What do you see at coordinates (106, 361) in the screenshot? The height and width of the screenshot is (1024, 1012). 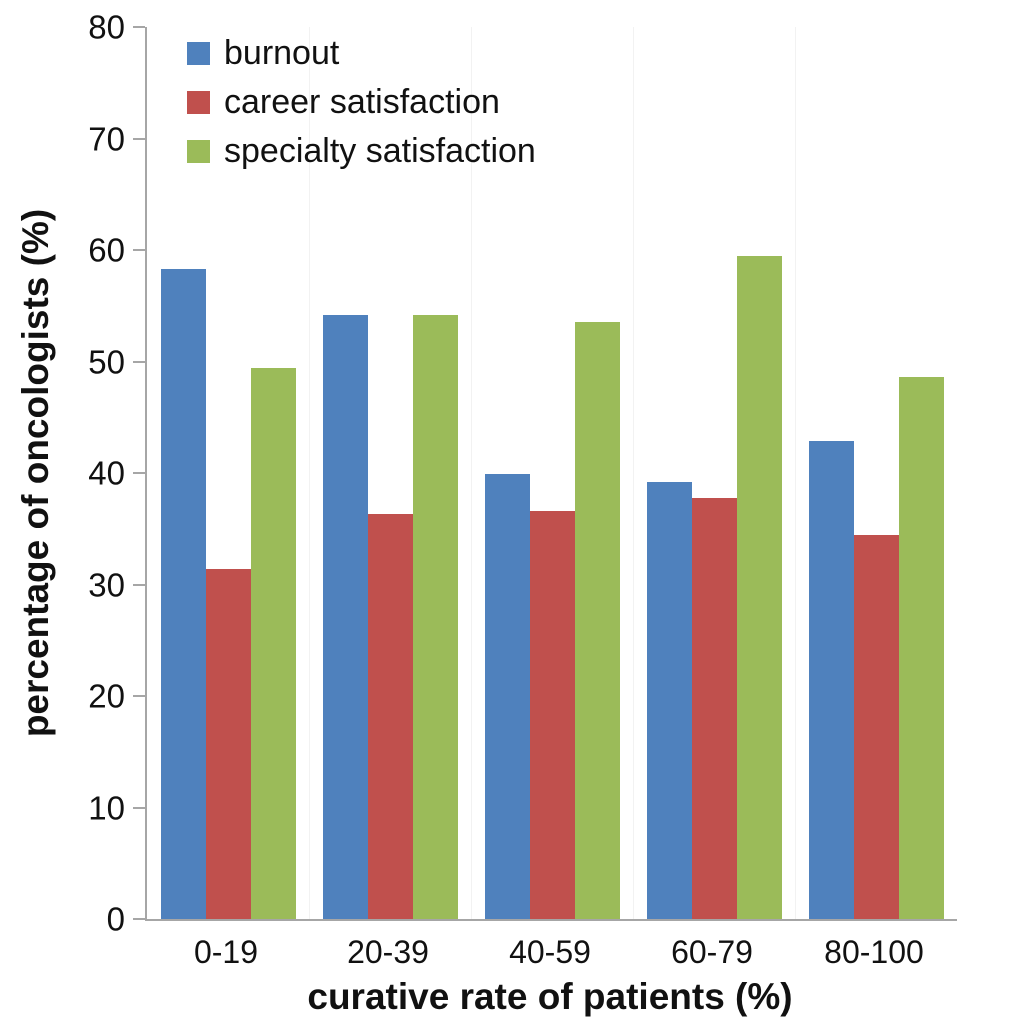 I see `y-axis-tick-label: 50` at bounding box center [106, 361].